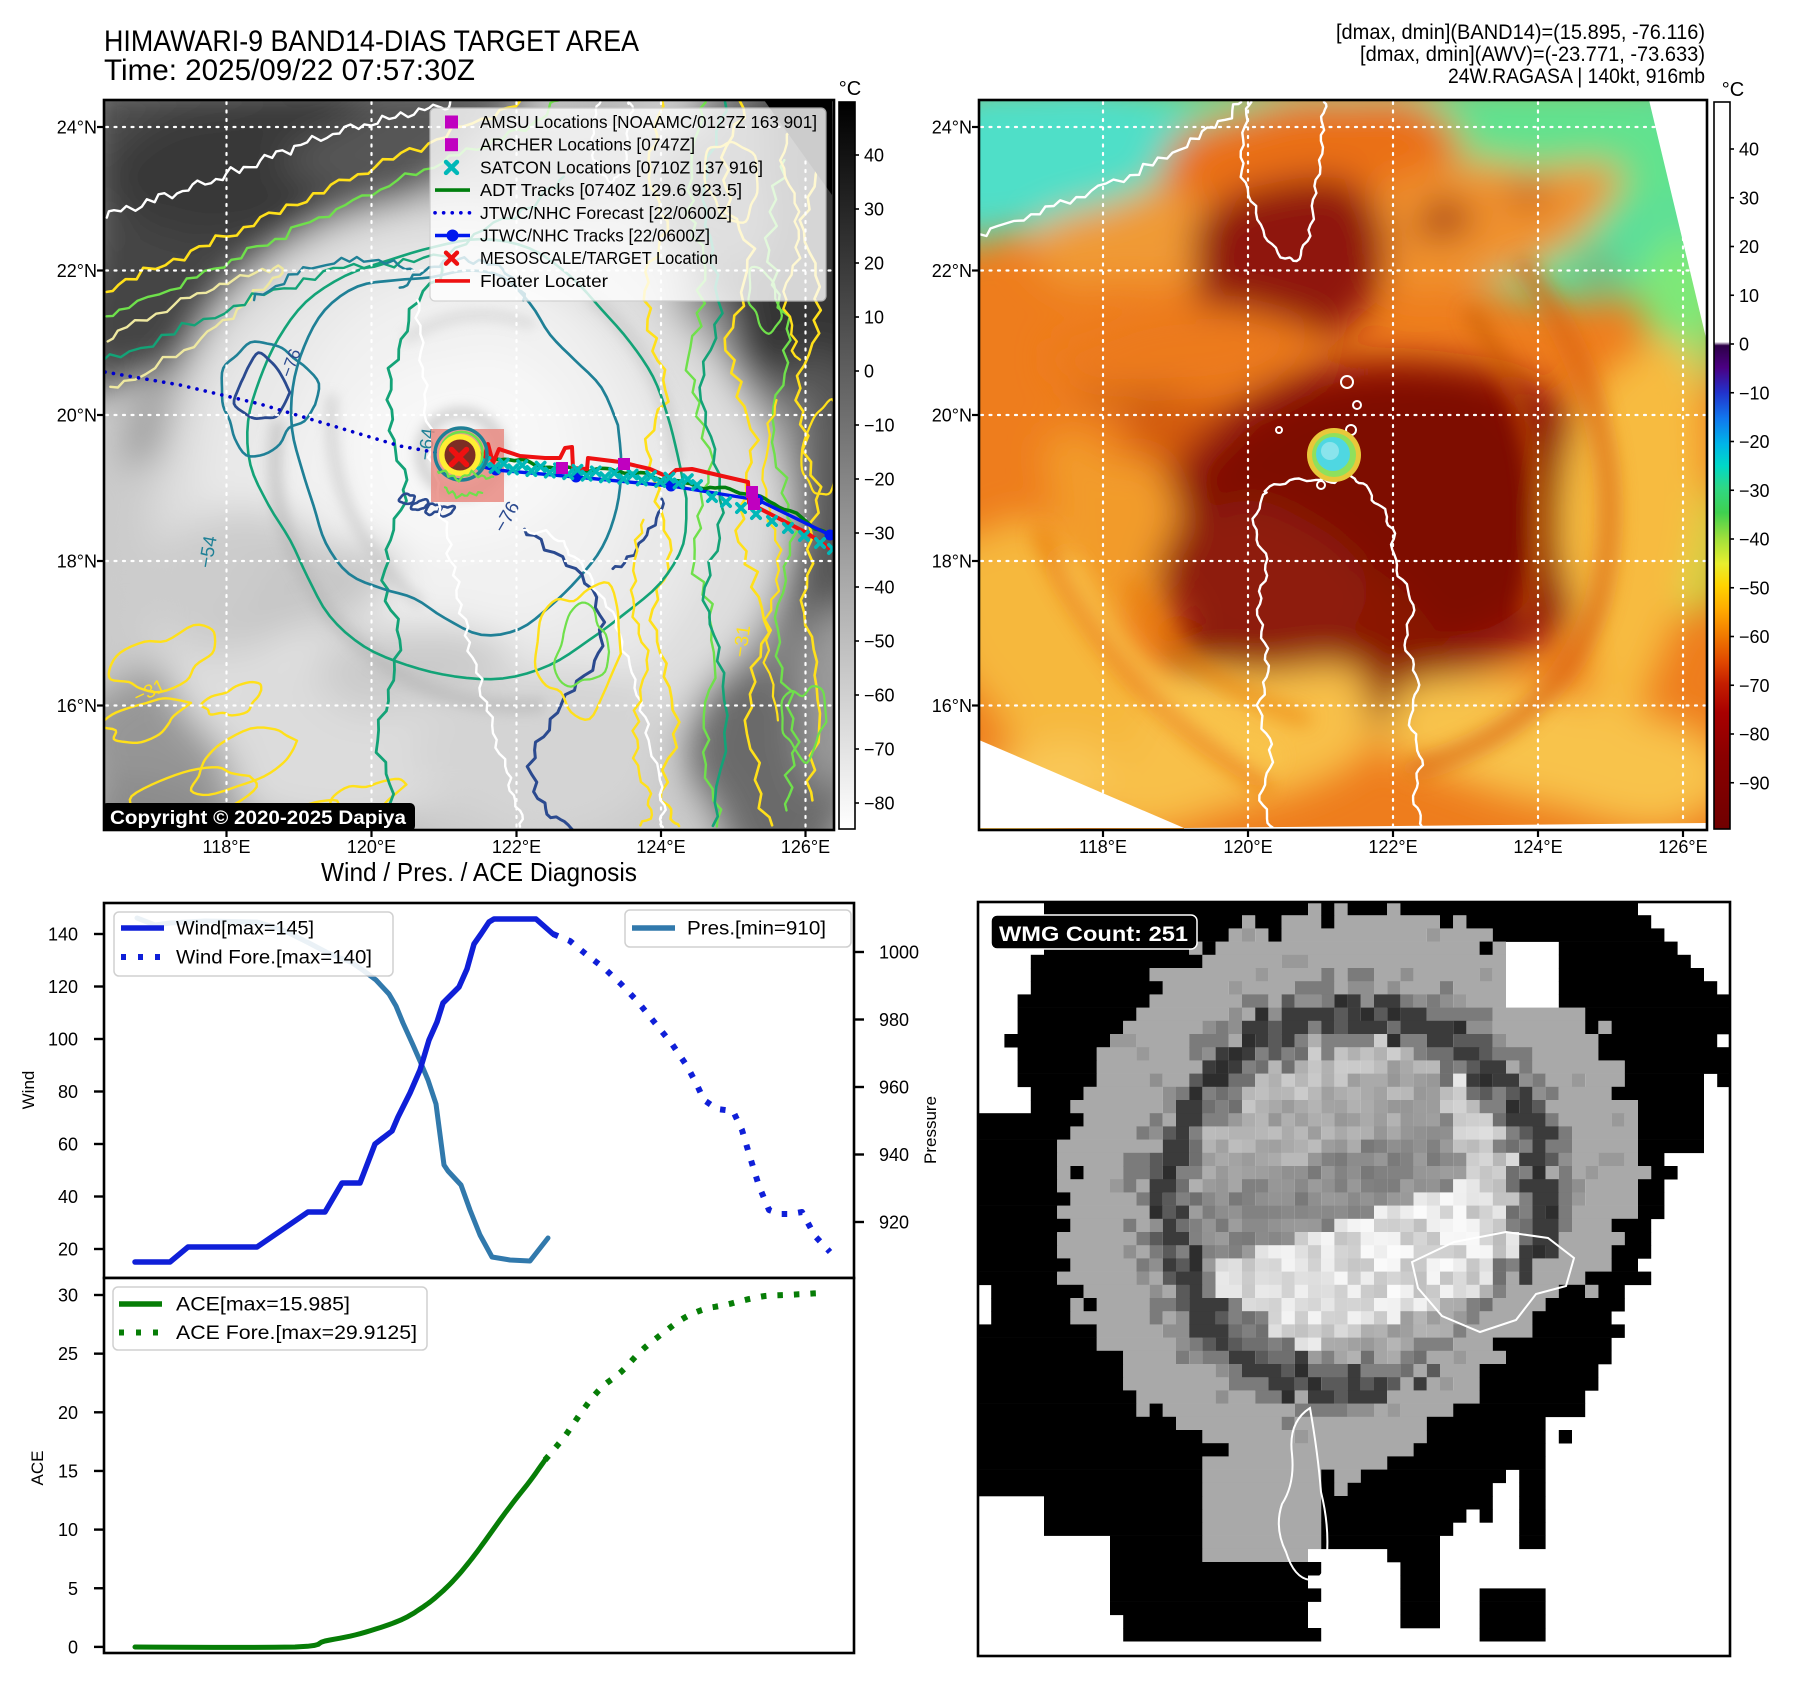 Image resolution: width=1797 pixels, height=1690 pixels. Describe the element at coordinates (68, 1354) in the screenshot. I see `svg-text: 25` at that location.